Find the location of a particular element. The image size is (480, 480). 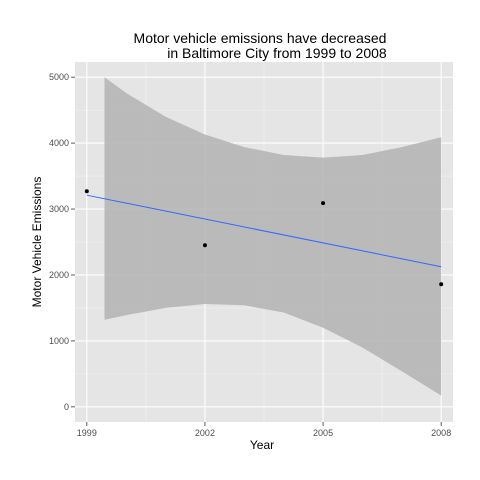

chart-title-line-1: Motor vehicle emissions have decreased is located at coordinates (260, 38).